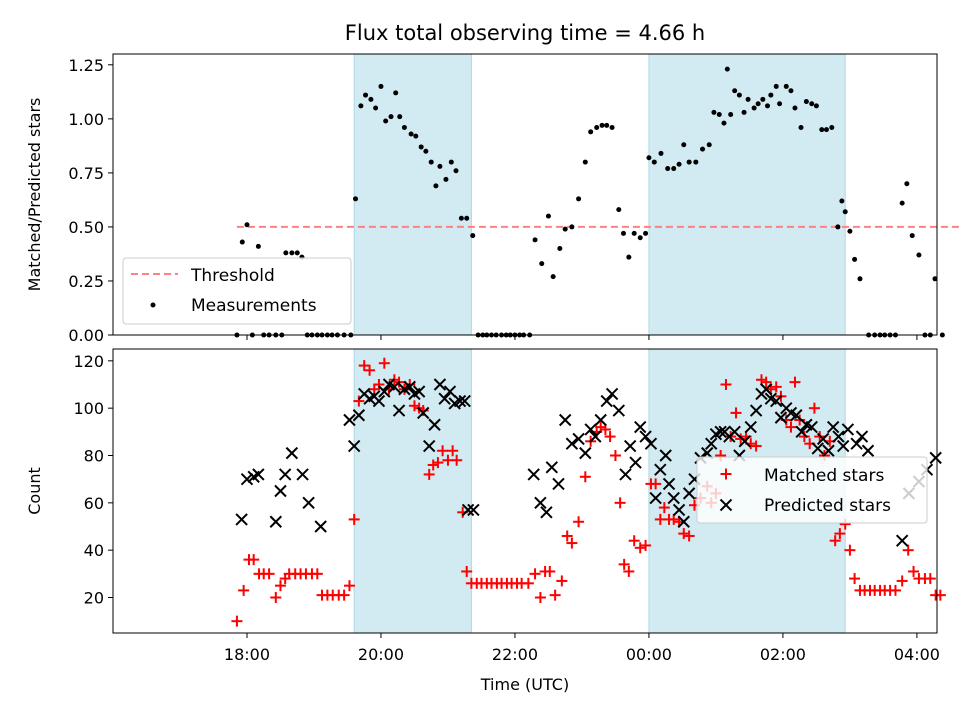 The height and width of the screenshot is (724, 960). What do you see at coordinates (812, 490) in the screenshot?
I see `bottom-legend-box` at bounding box center [812, 490].